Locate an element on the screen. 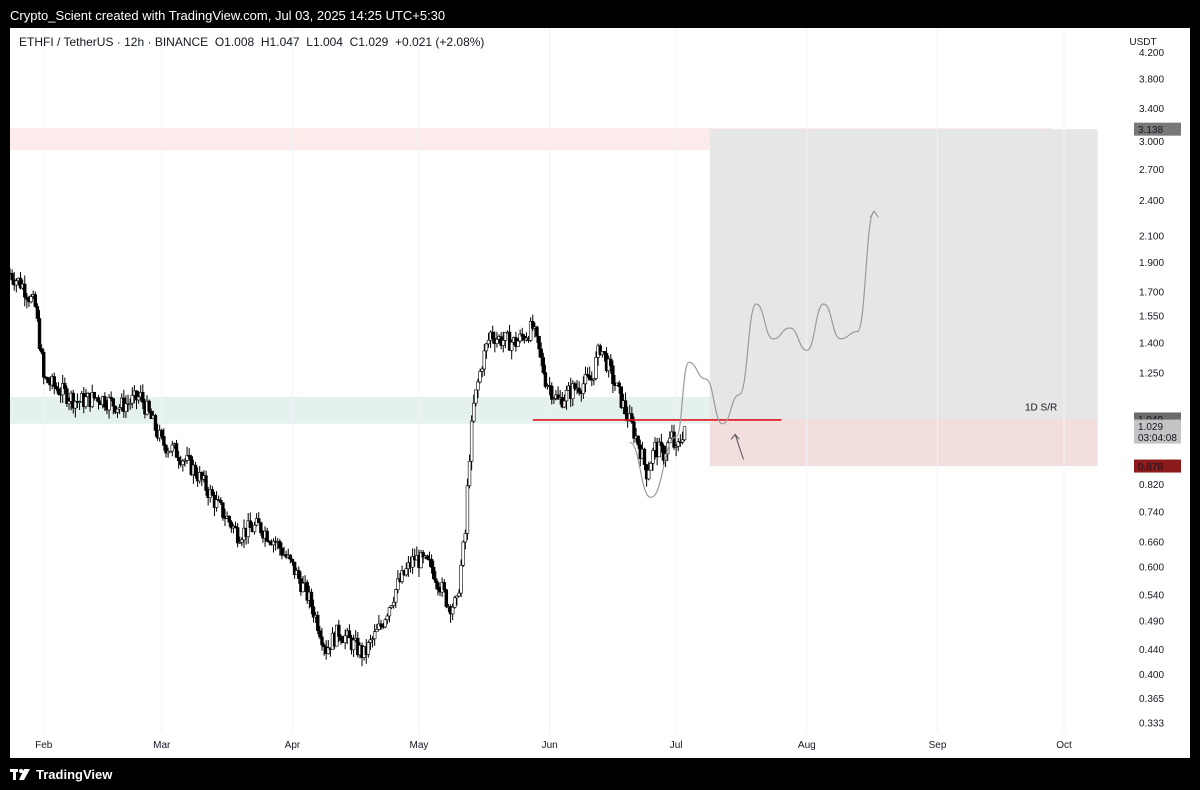 This screenshot has height=790, width=1200. open-value: O1.008 is located at coordinates (234, 42).